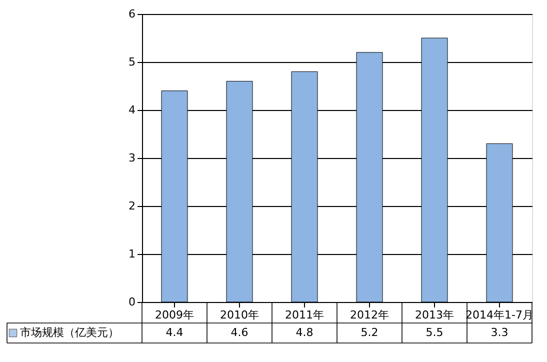  I want to click on y-tick-label: 4, so click(132, 110).